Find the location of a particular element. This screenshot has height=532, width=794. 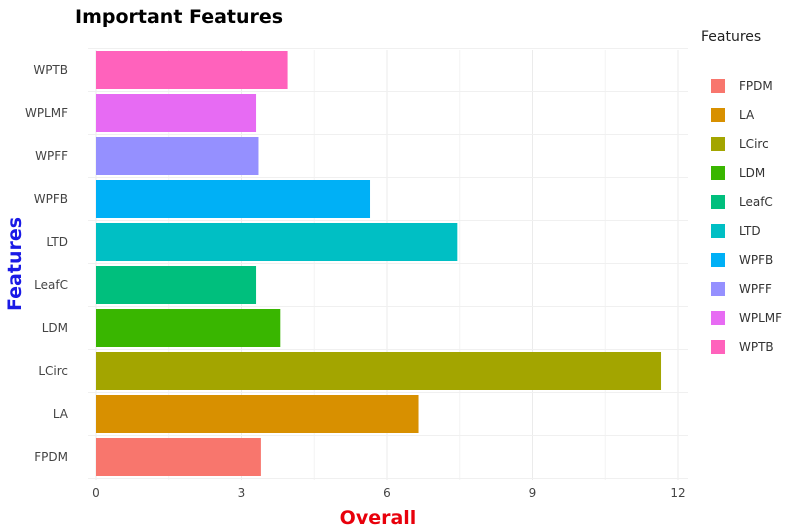

y-tick-label-la: LA is located at coordinates (61, 414).